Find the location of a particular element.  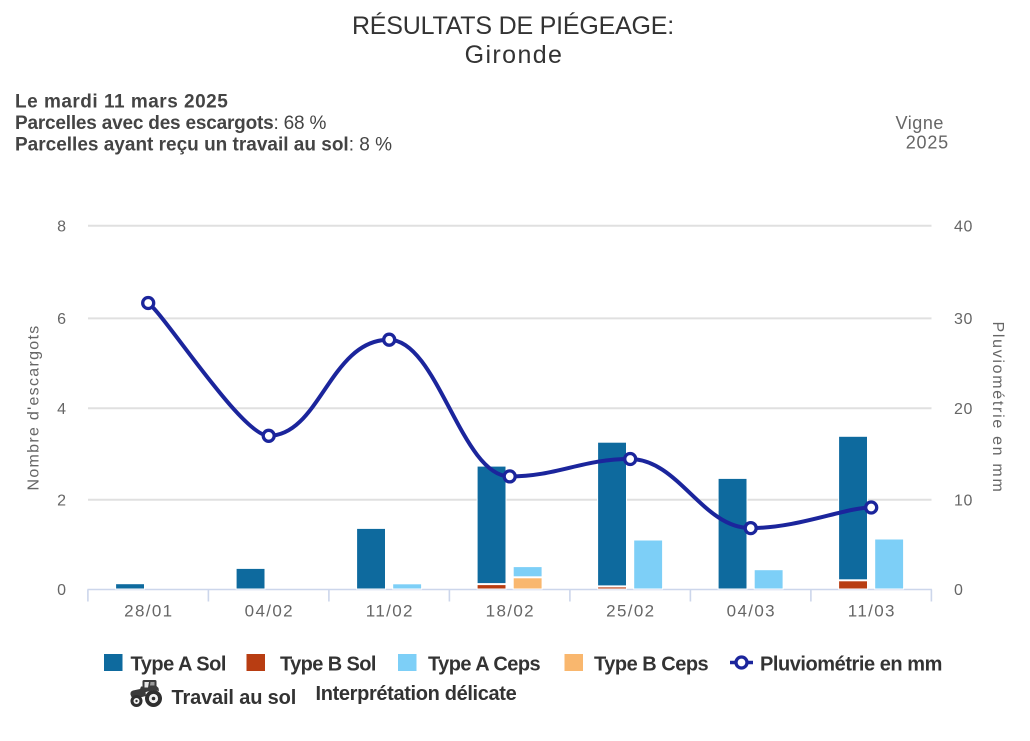

svg-text: Interprétation délicate is located at coordinates (416, 694).